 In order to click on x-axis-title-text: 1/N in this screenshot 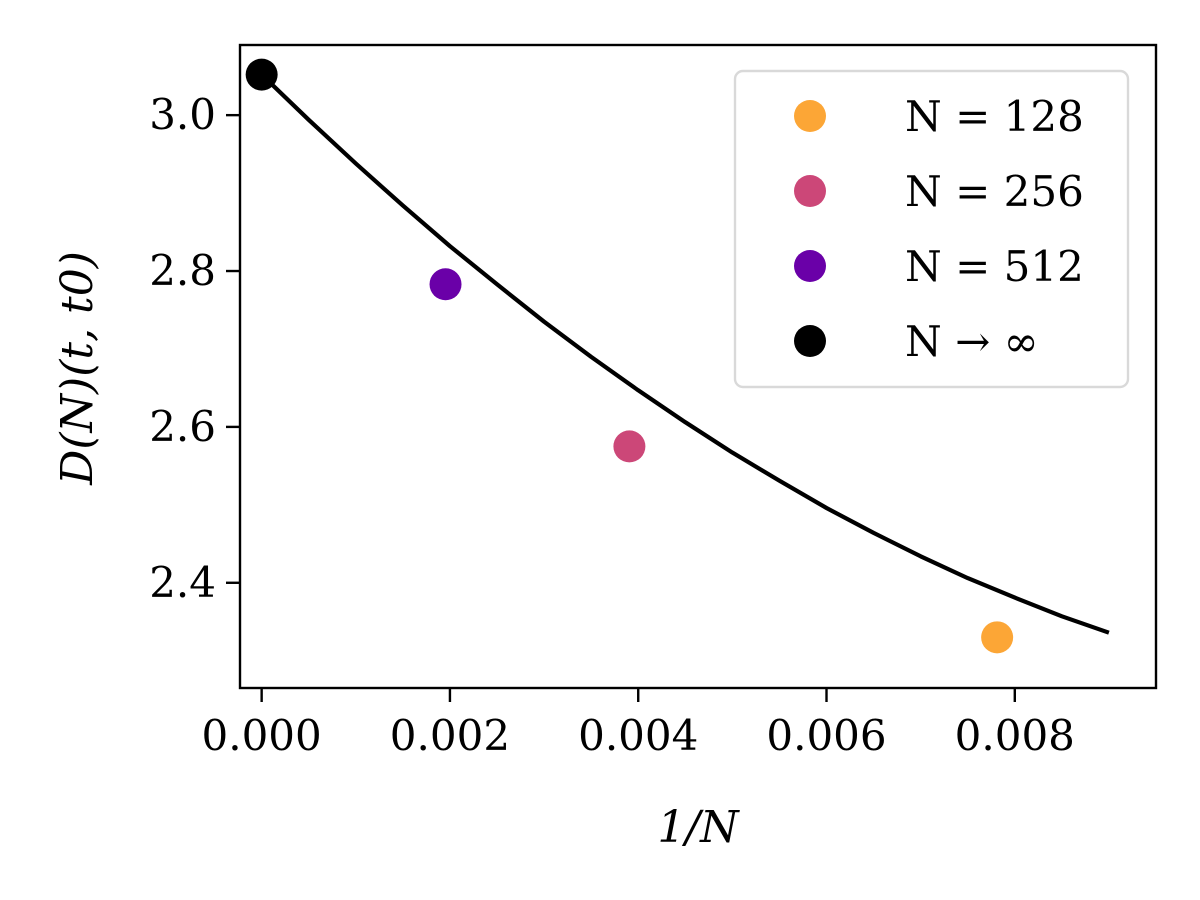, I will do `click(698, 827)`.